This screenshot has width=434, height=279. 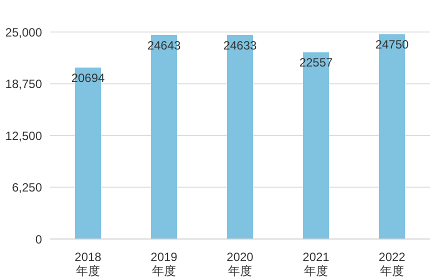 What do you see at coordinates (88, 264) in the screenshot?
I see `x-tick-label: 2018 年度` at bounding box center [88, 264].